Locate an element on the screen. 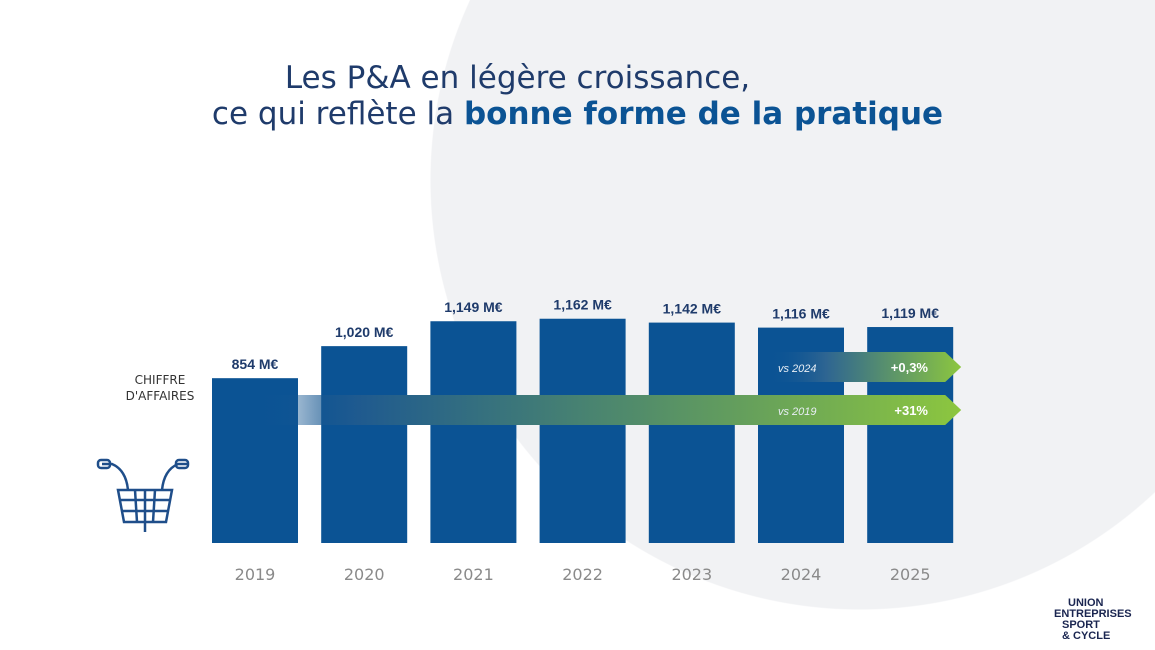 The height and width of the screenshot is (650, 1155). side-label-line1: CHIFFRE is located at coordinates (160, 380).